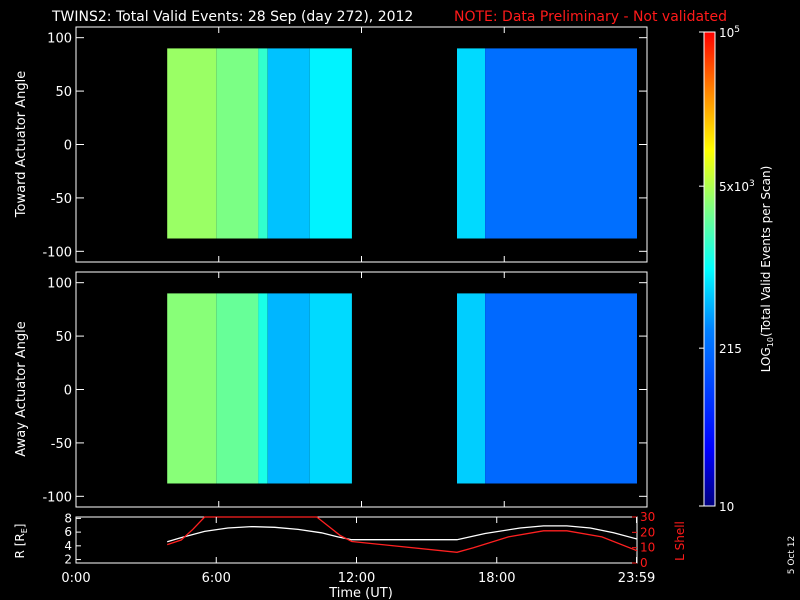 This screenshot has height=600, width=800. Describe the element at coordinates (496, 578) in the screenshot. I see `x-tick-label: 18:00` at that location.